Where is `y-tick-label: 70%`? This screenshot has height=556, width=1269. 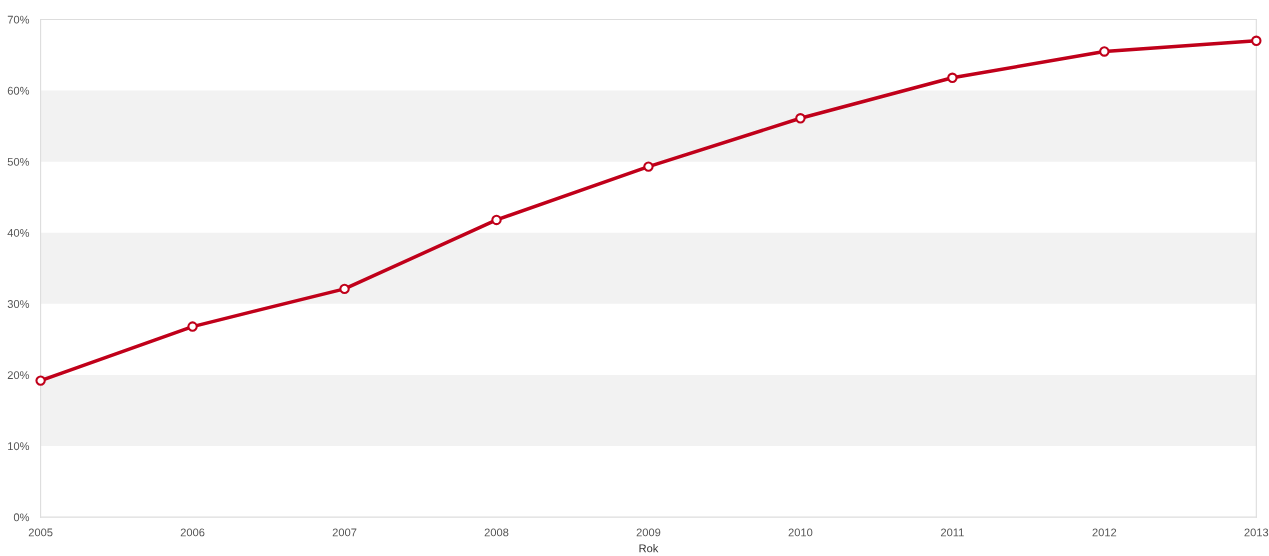
y-tick-label: 70% is located at coordinates (18, 19).